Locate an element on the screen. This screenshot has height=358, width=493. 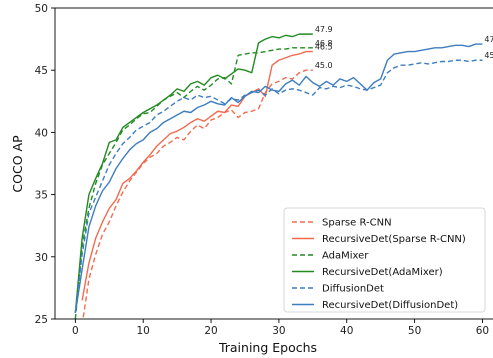
legend-label-3: AdaMixer is located at coordinates (345, 256).